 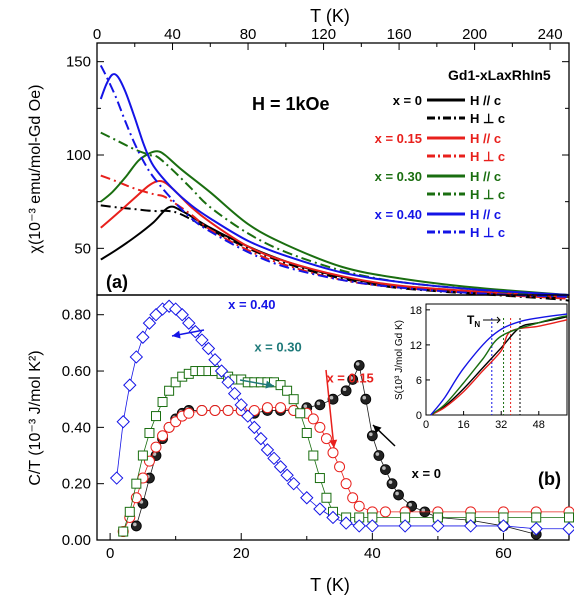 What do you see at coordinates (76, 427) in the screenshot?
I see `y-tick-label: 0.40` at bounding box center [76, 427].